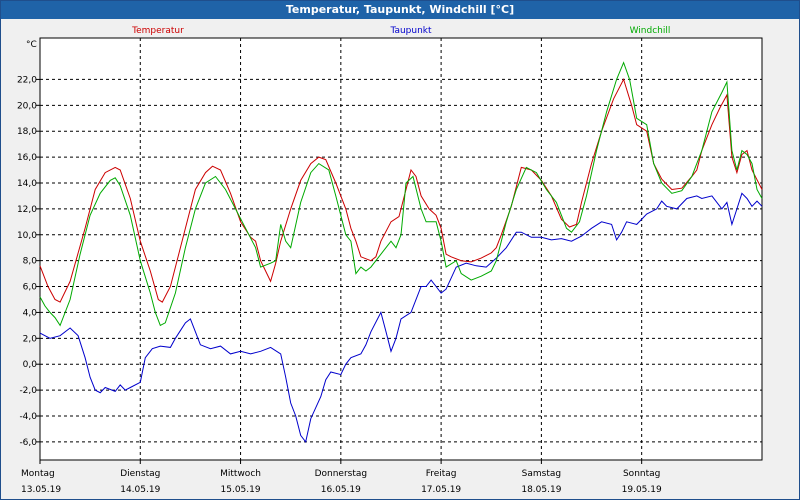  I want to click on legend: Temperatur Taupunkt Windchill, so click(400, 31).